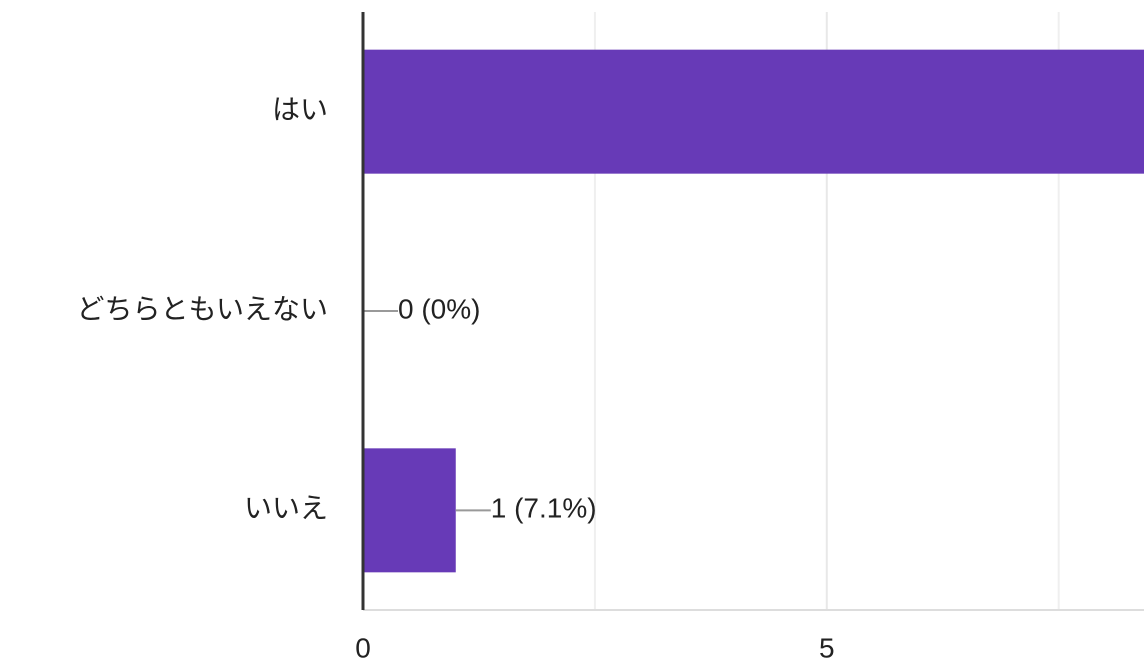 The width and height of the screenshot is (1144, 665). I want to click on category-label: いいえ, so click(286, 508).